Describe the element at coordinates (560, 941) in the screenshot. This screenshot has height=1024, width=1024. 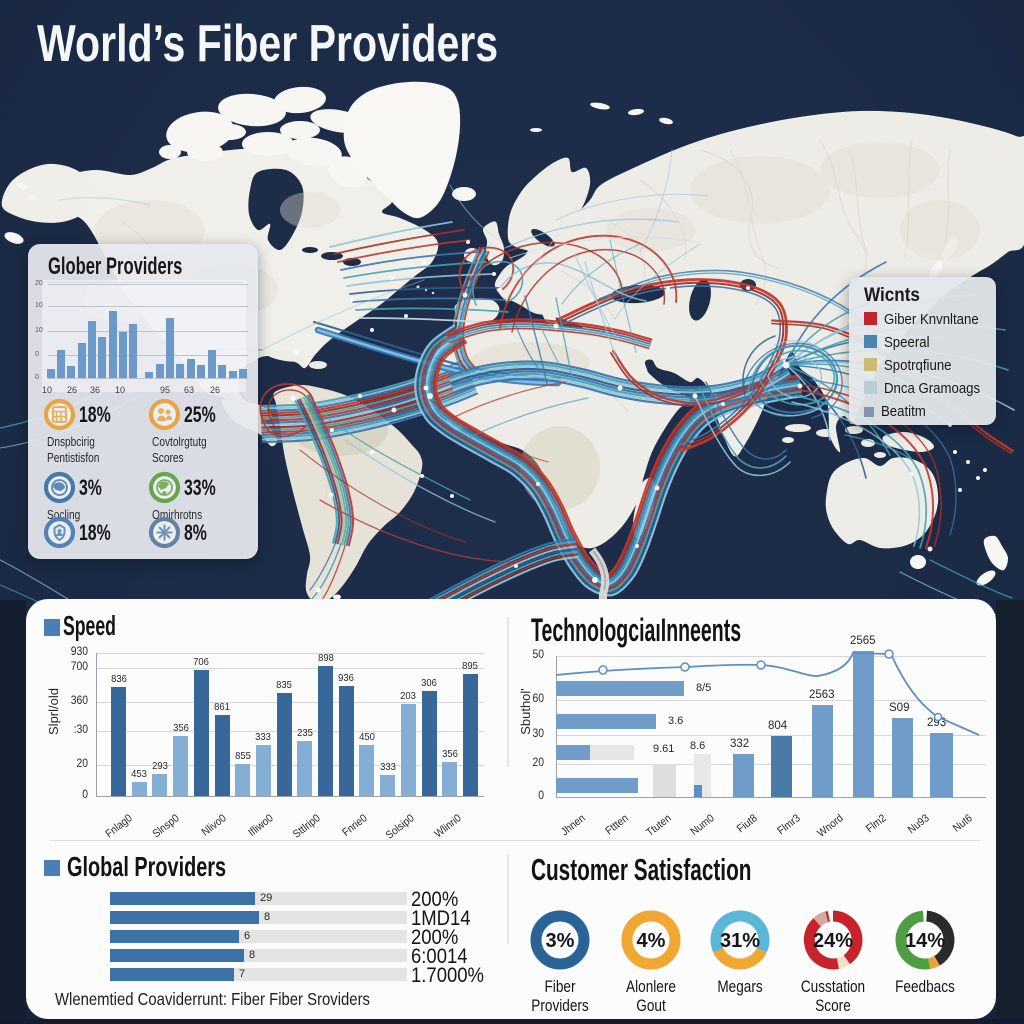
I see `svg-text: 3%` at that location.